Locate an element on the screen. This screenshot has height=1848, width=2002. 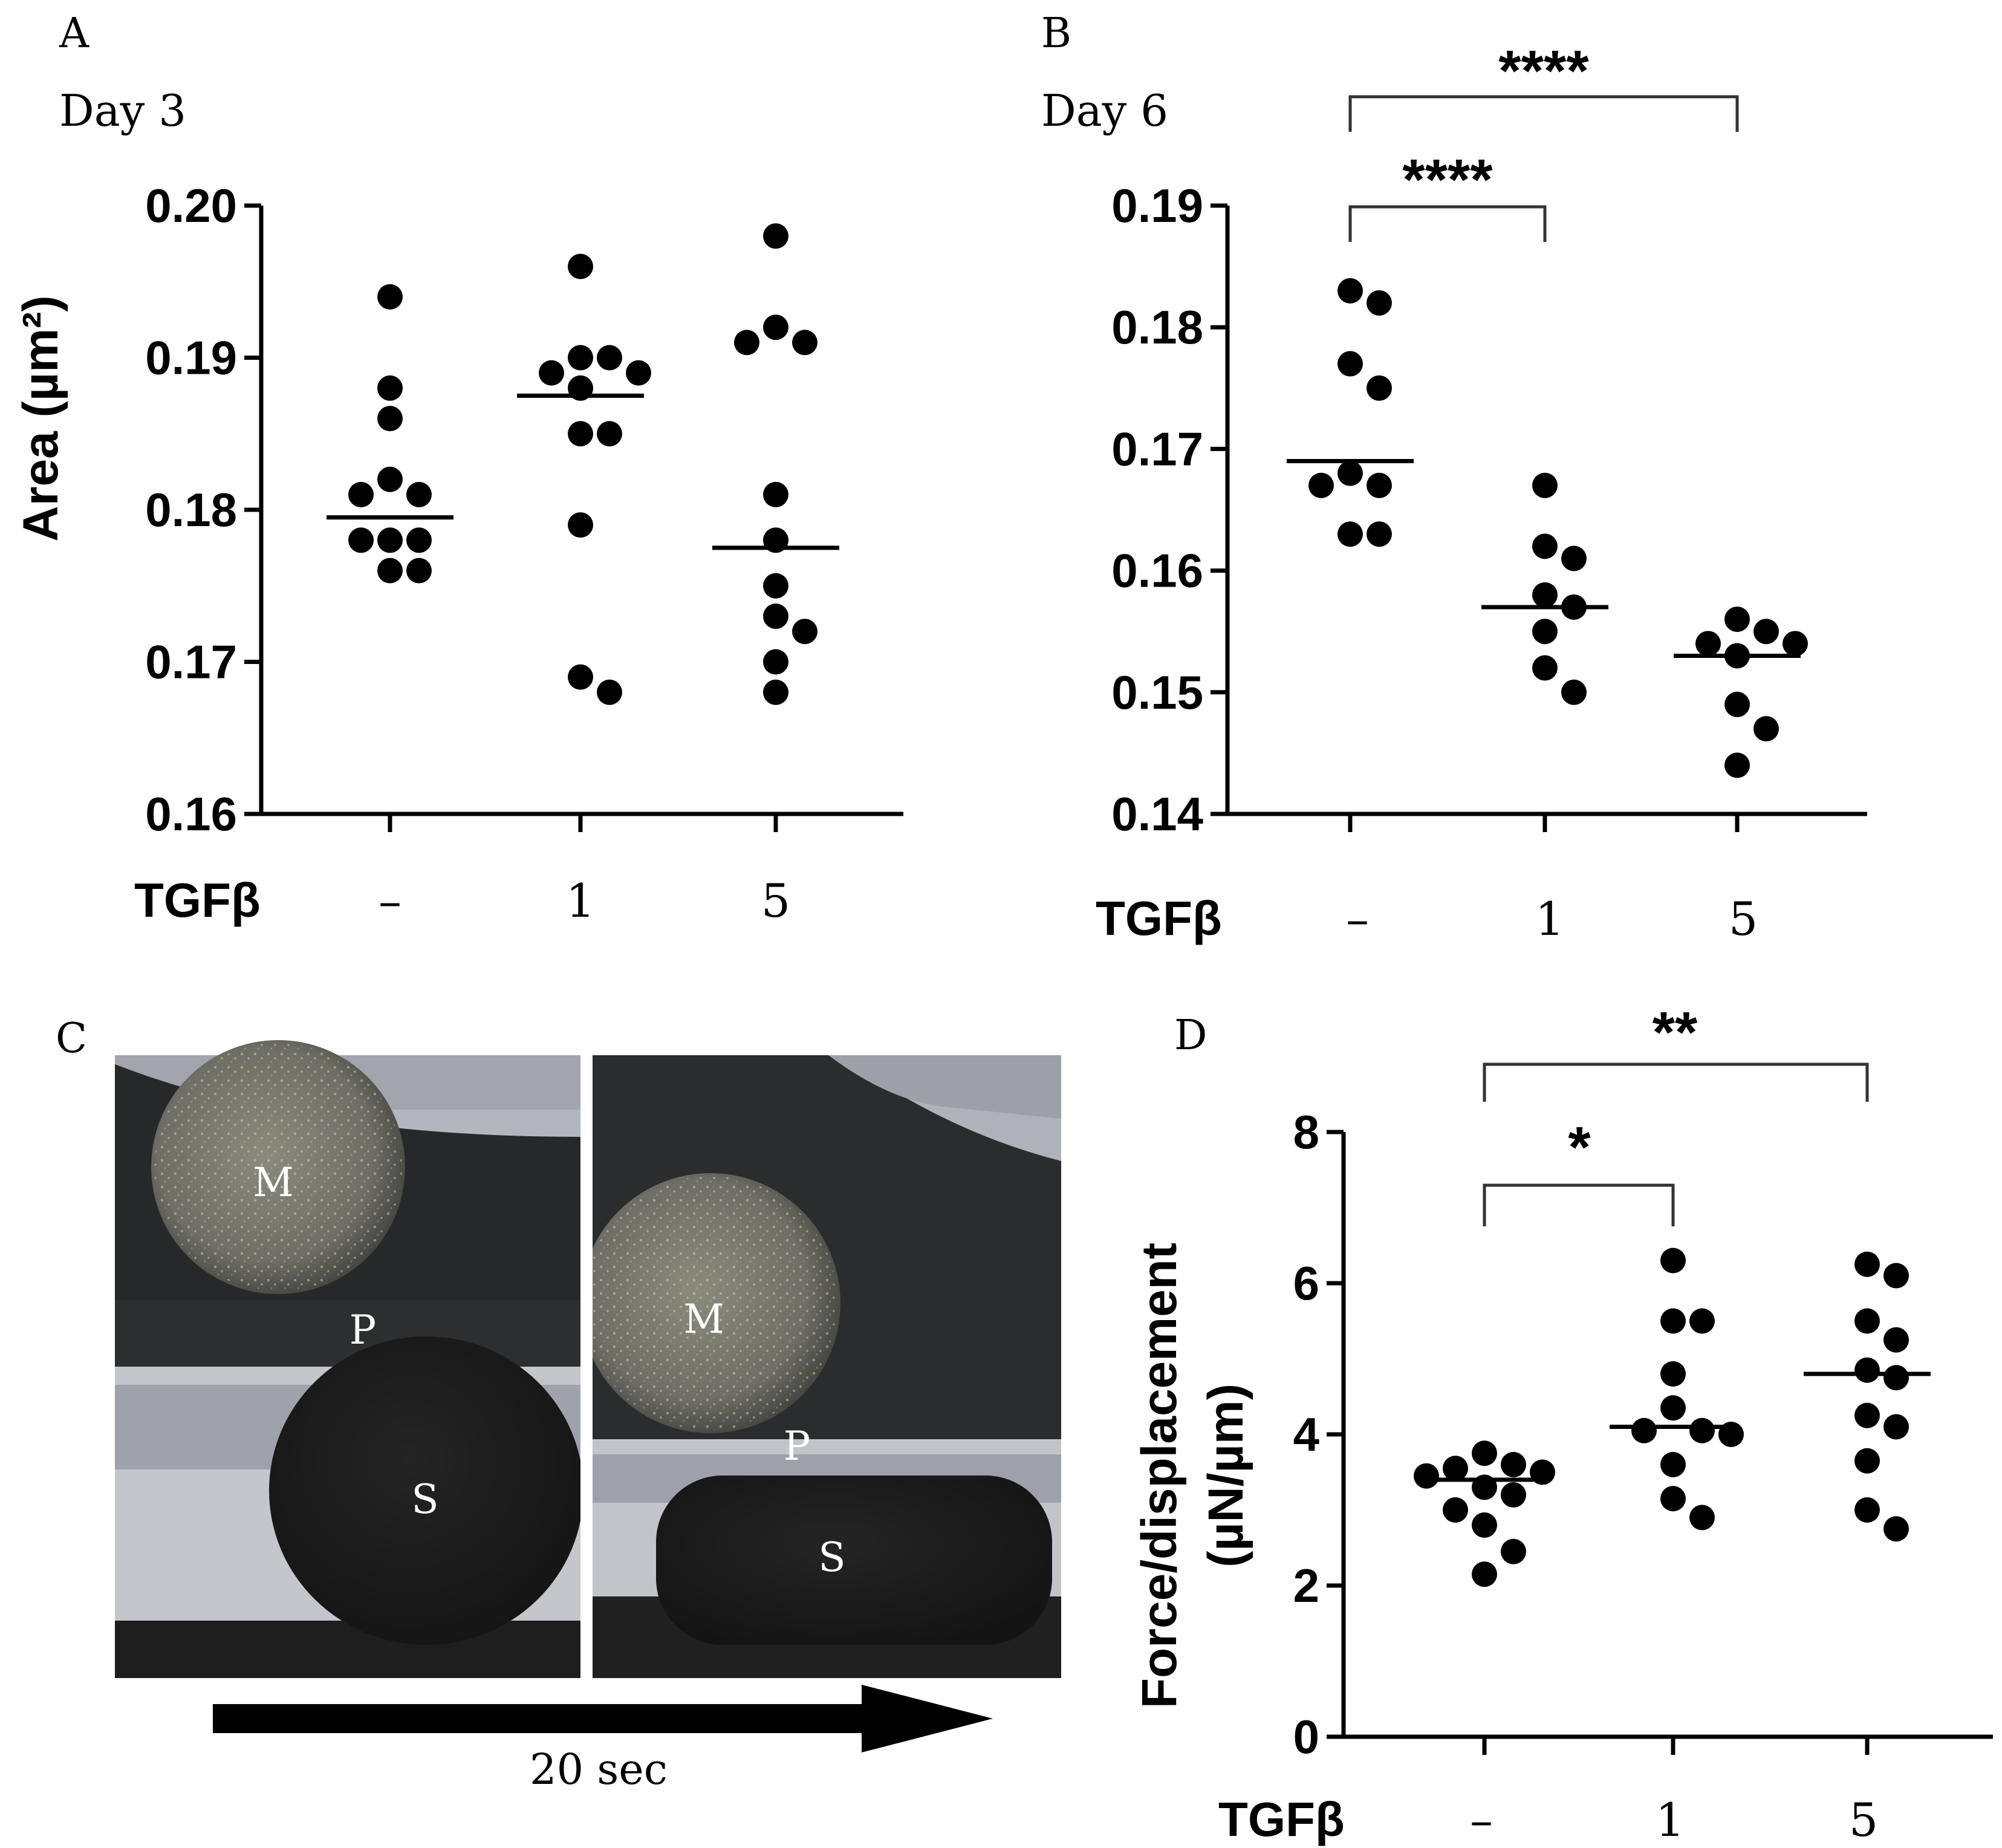
y-tick-label: 0 is located at coordinates (1306, 1736).